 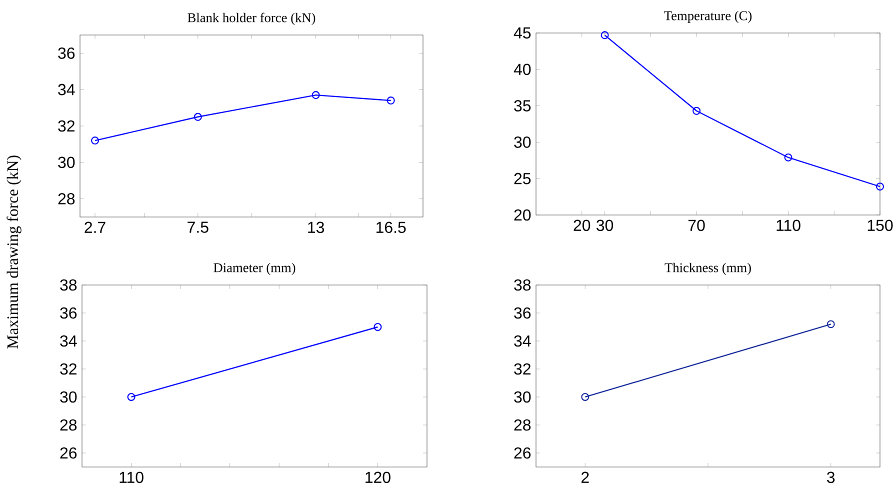 I want to click on y-tick-label: 35, so click(x=522, y=106).